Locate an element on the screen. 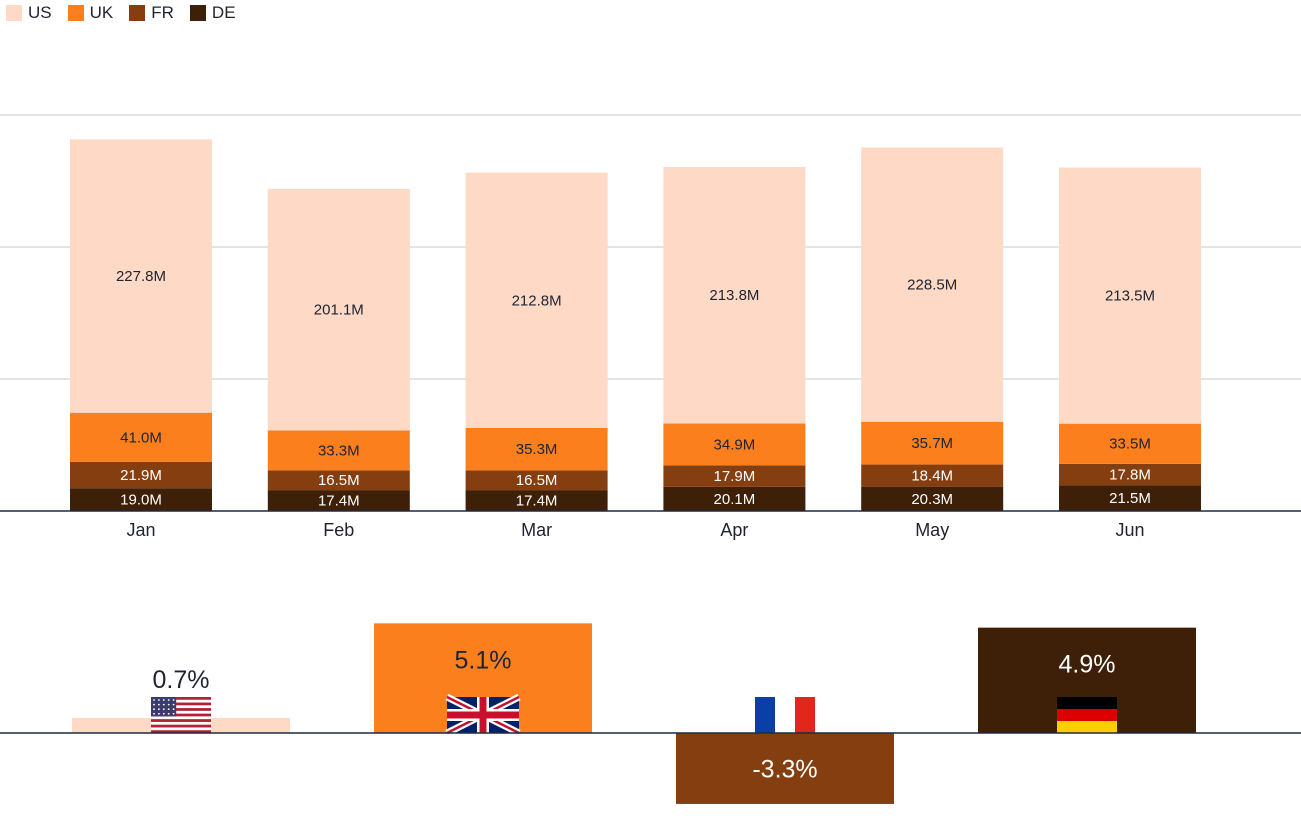  bar-de-may is located at coordinates (932, 498).